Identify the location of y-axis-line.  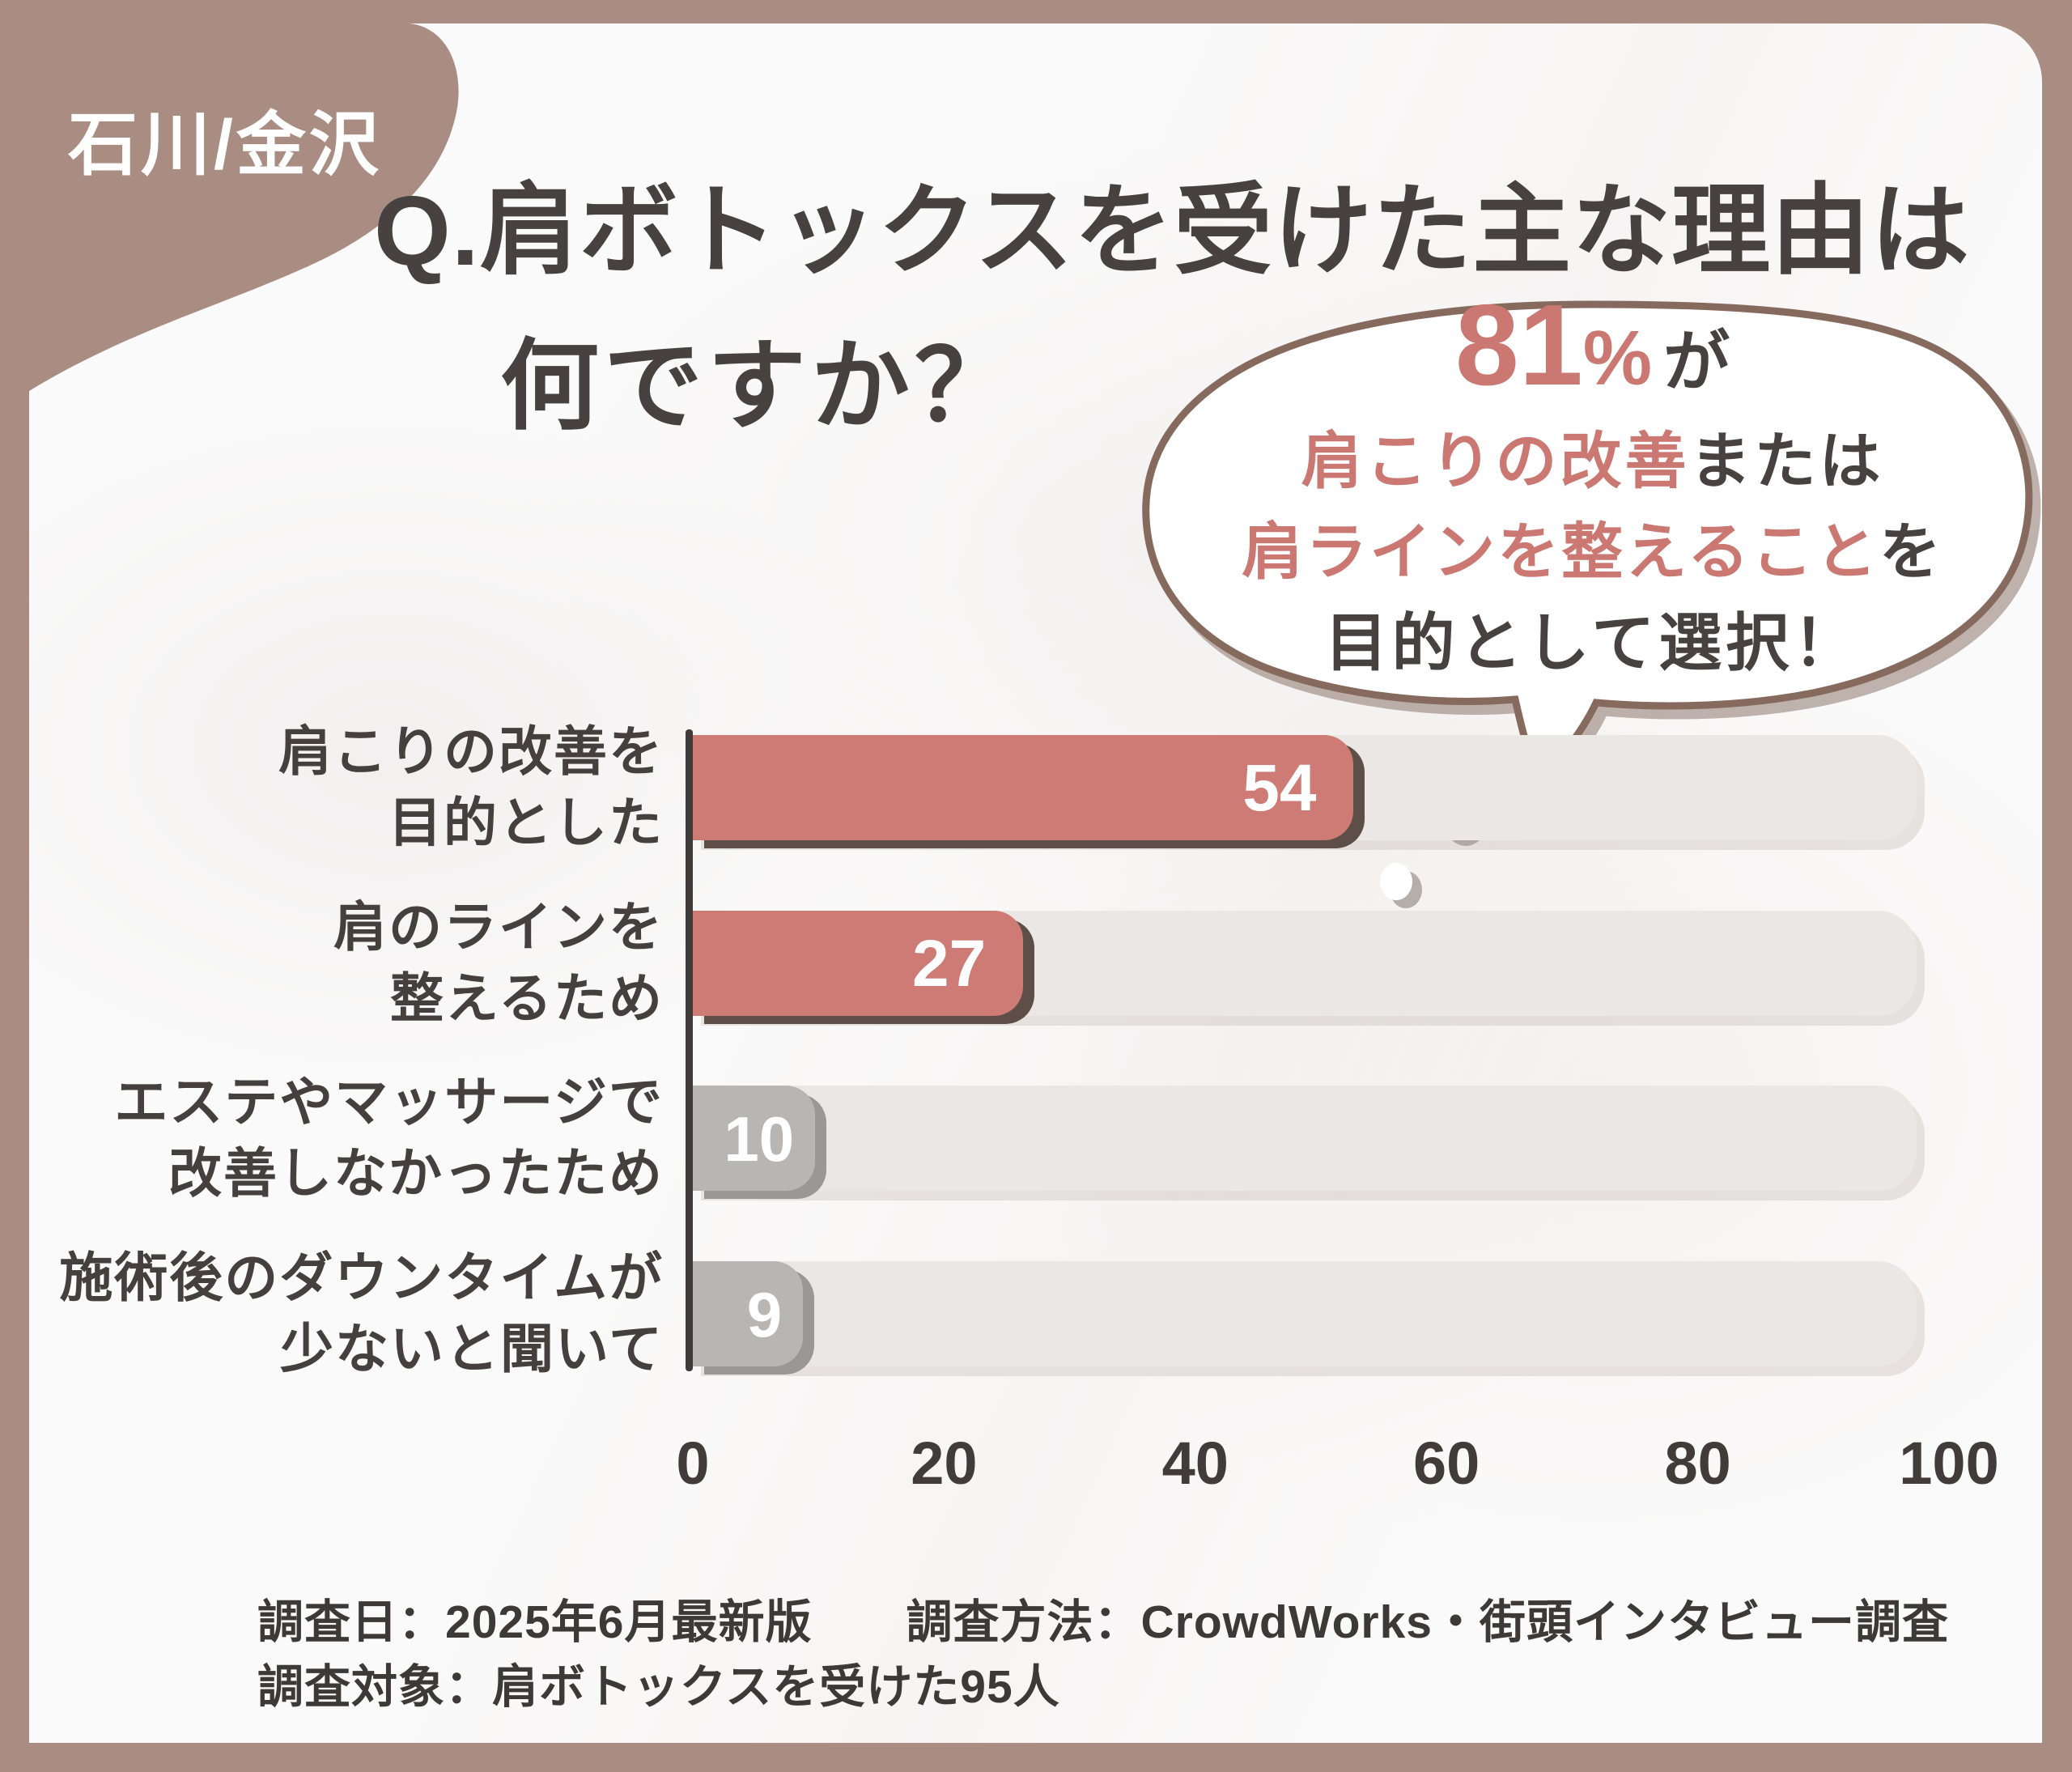
(689, 1050).